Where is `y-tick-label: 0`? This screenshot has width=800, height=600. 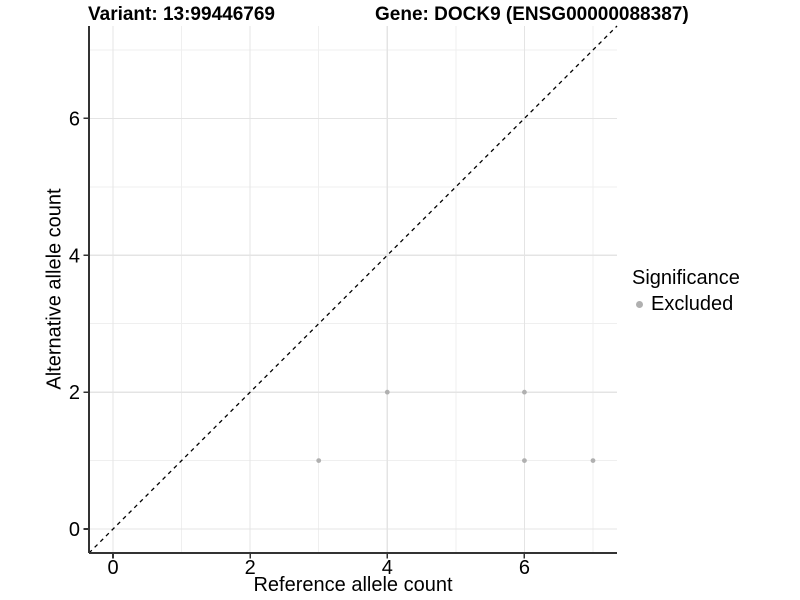 y-tick-label: 0 is located at coordinates (74, 530).